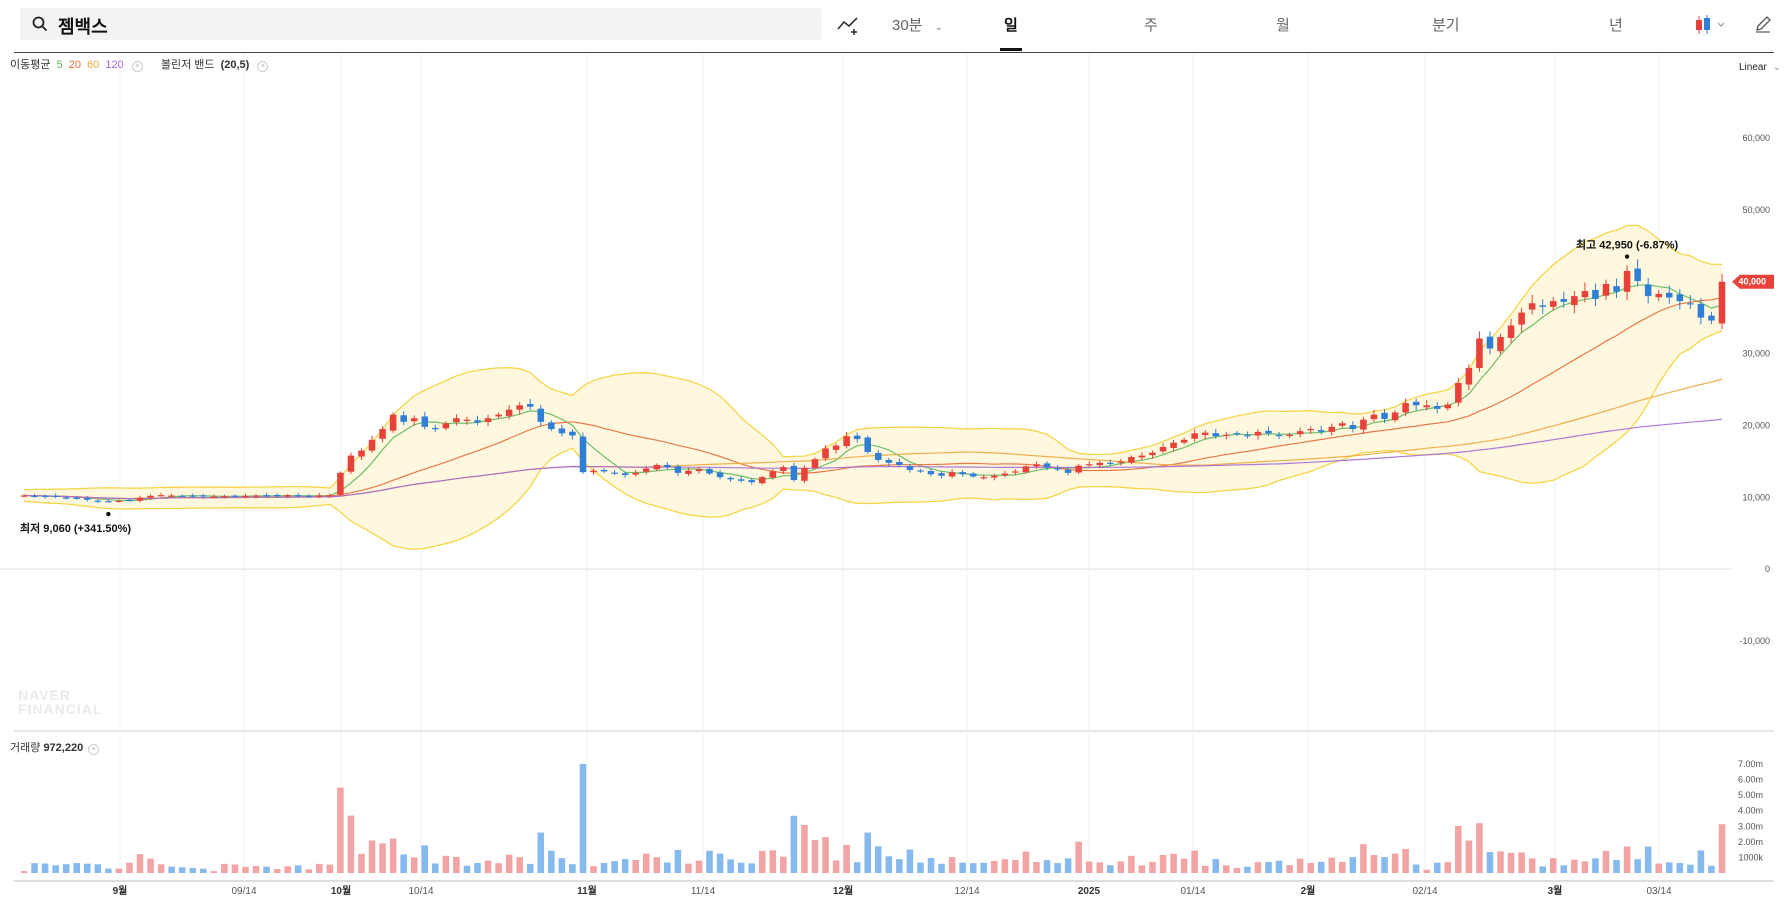 This screenshot has height=899, width=1788. I want to click on top-toolbar: 젬백스 30분 ⌄ 일 주 월 분기 년, so click(894, 26).